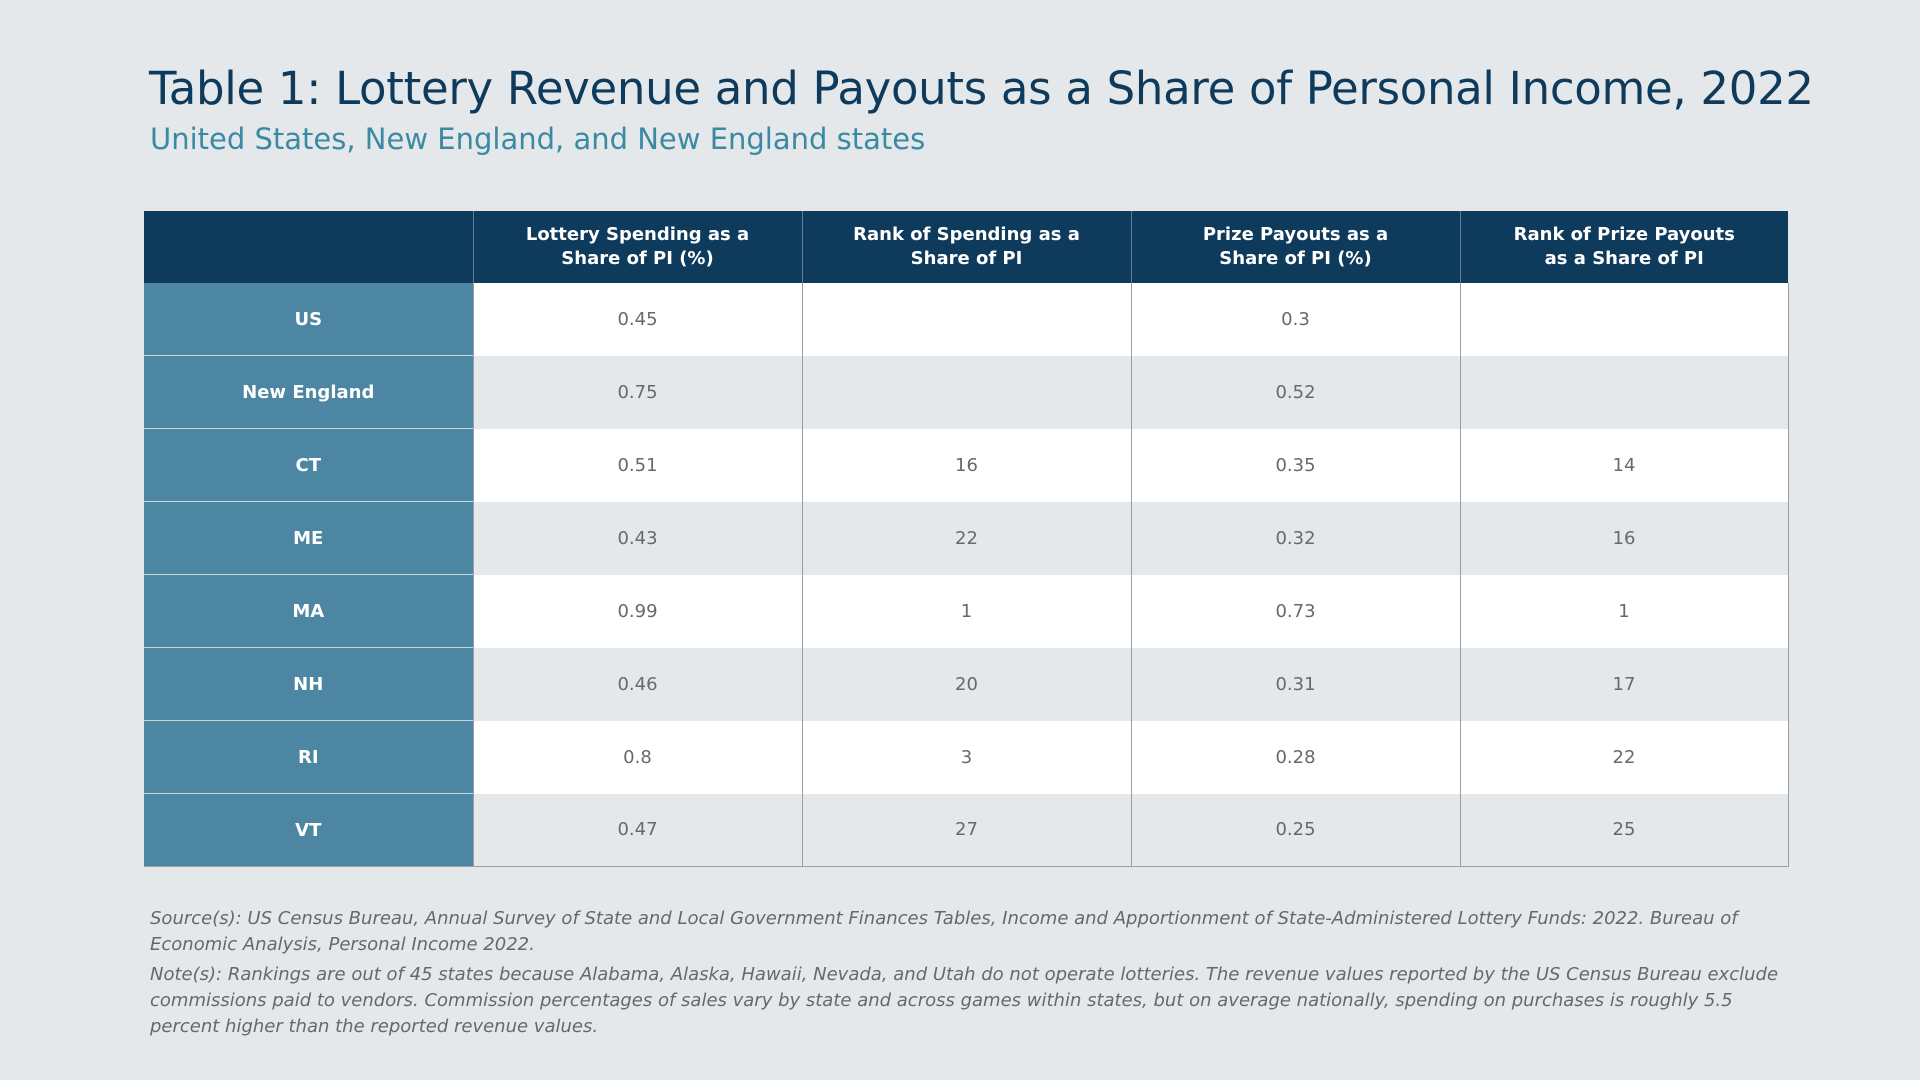 Image resolution: width=1920 pixels, height=1080 pixels. I want to click on row-label: CT, so click(308, 465).